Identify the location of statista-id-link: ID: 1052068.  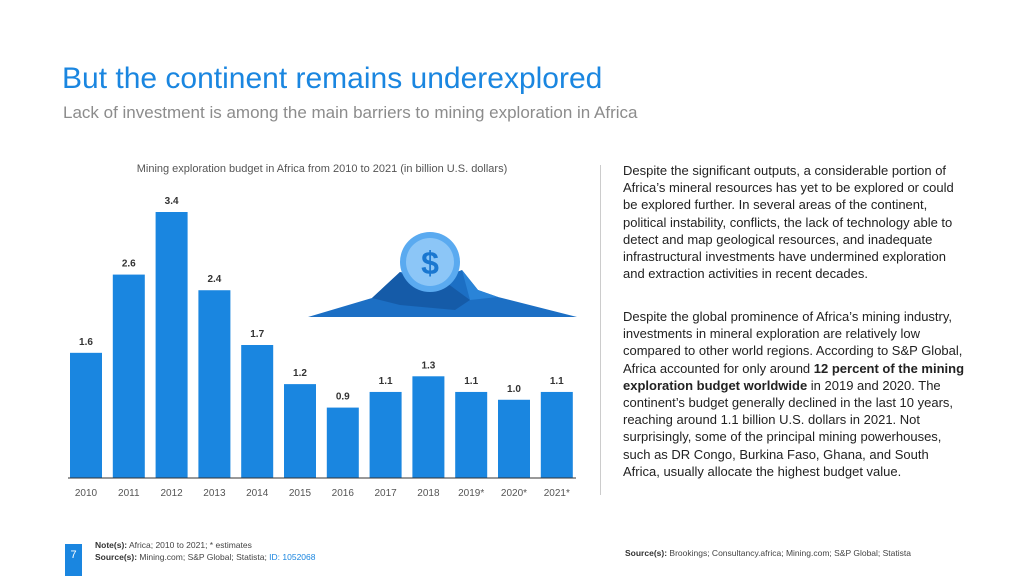
(292, 557).